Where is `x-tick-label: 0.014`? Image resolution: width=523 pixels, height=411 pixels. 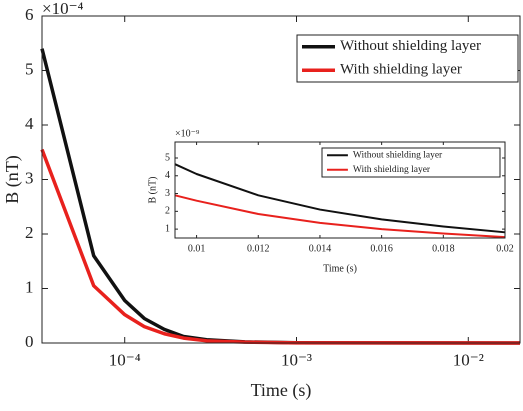
x-tick-label: 0.014 is located at coordinates (320, 248).